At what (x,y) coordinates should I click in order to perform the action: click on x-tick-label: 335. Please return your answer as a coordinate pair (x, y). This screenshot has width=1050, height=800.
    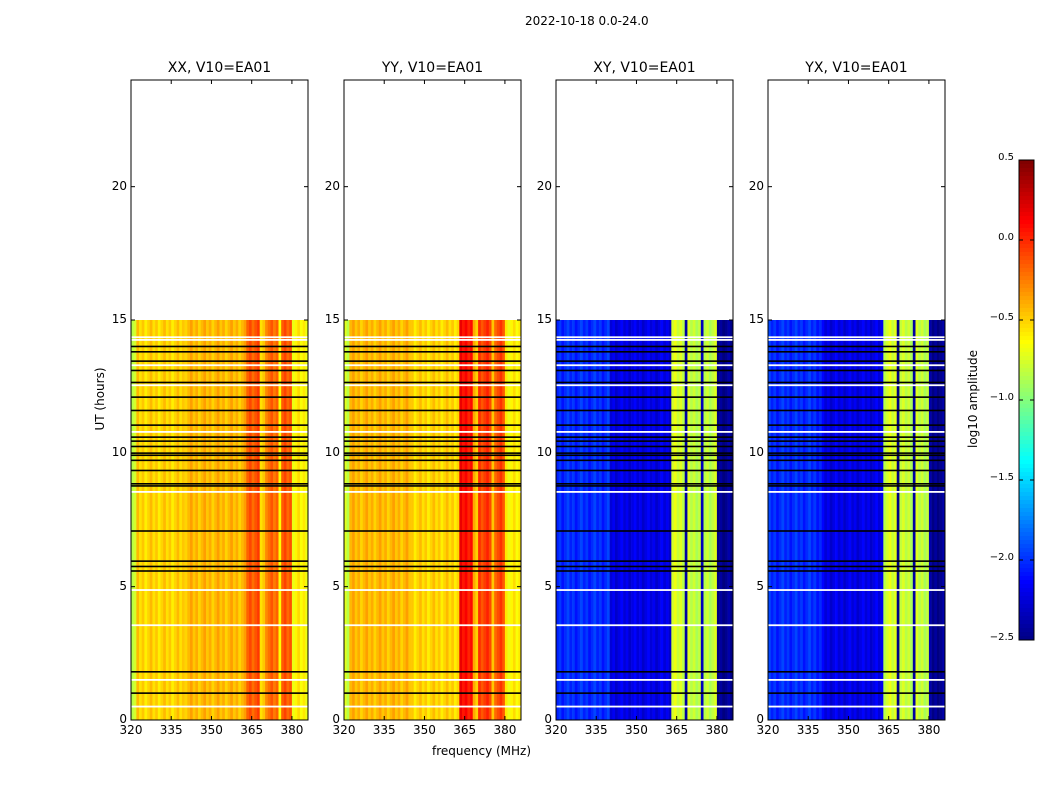
    Looking at the image, I should click on (384, 730).